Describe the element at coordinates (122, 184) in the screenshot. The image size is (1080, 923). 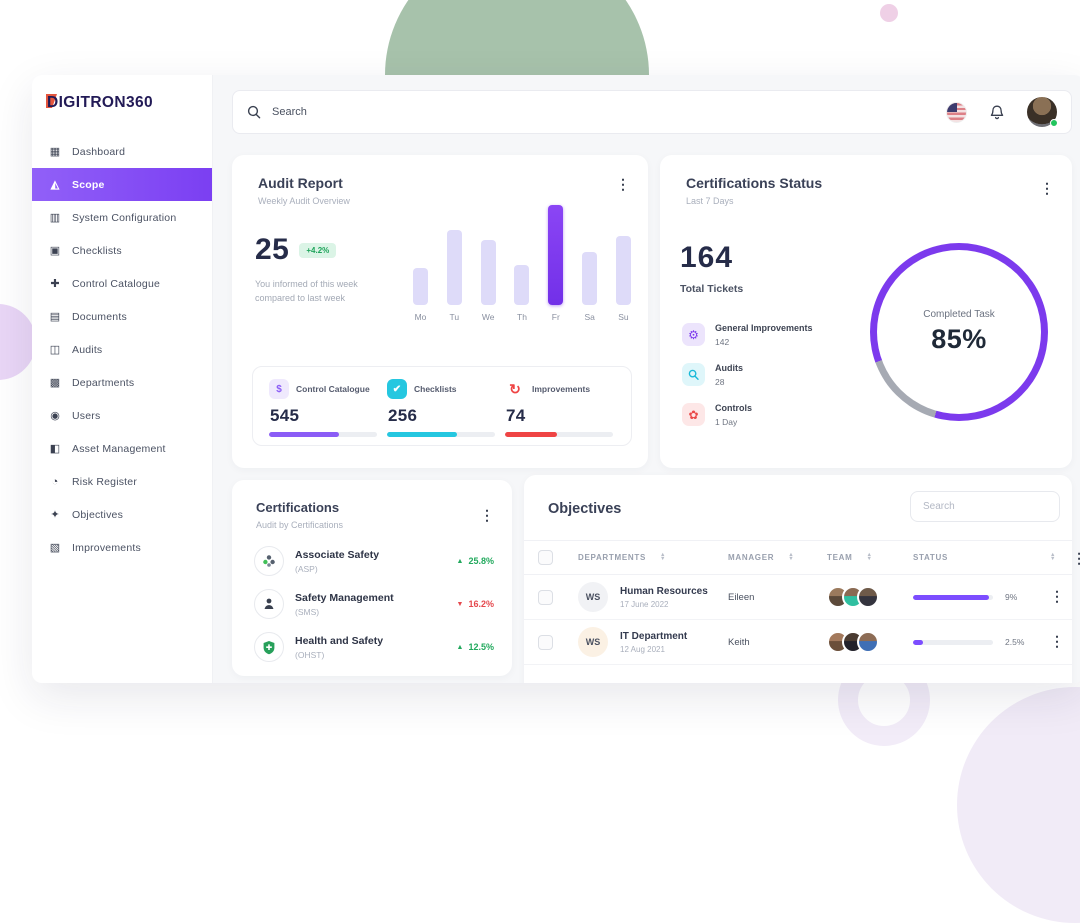
I see `sidebar-item-scope: ◭ Scope` at that location.